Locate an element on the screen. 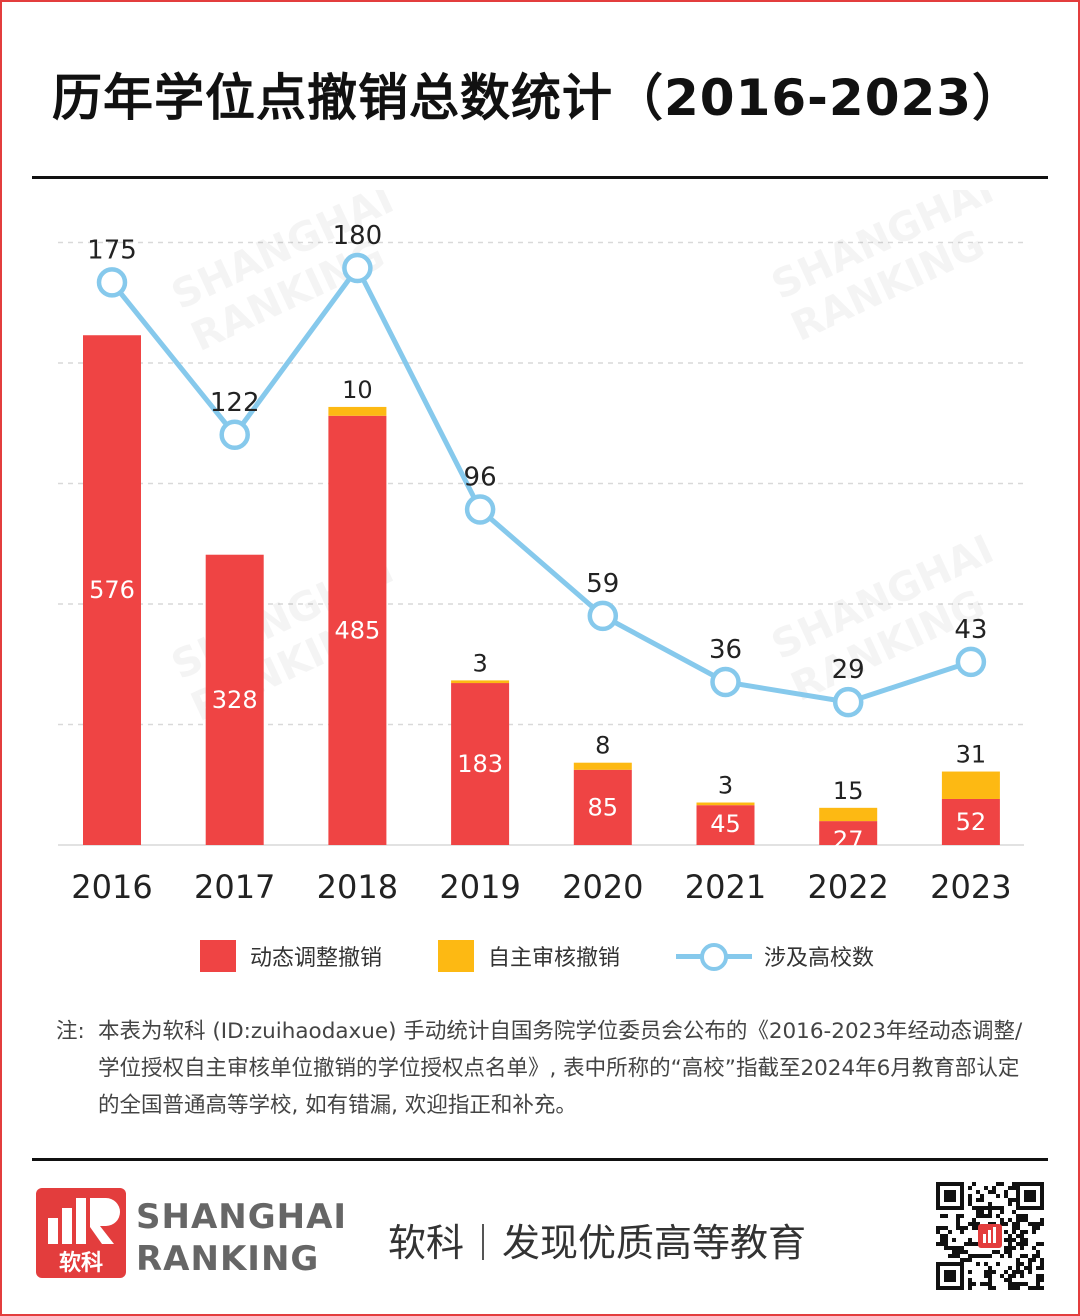  bar-value-label: 45 is located at coordinates (725, 824).